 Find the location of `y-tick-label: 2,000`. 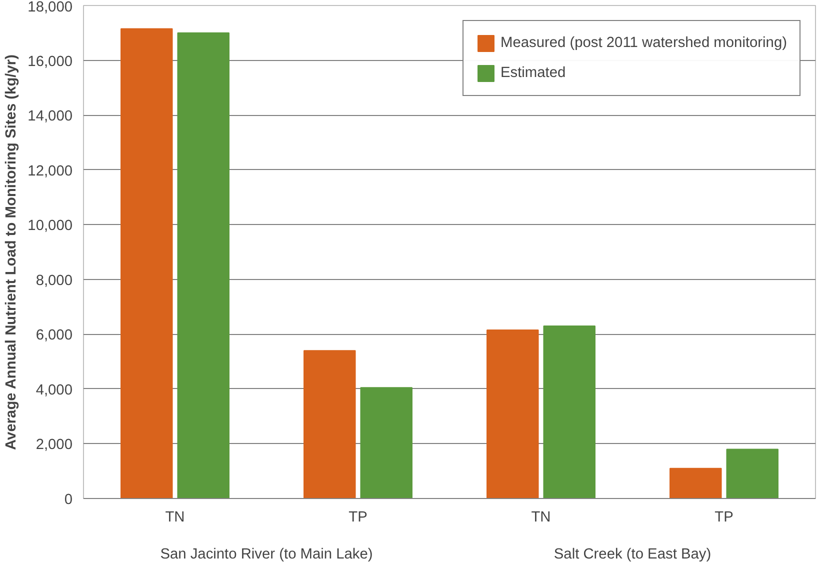

y-tick-label: 2,000 is located at coordinates (54, 445).